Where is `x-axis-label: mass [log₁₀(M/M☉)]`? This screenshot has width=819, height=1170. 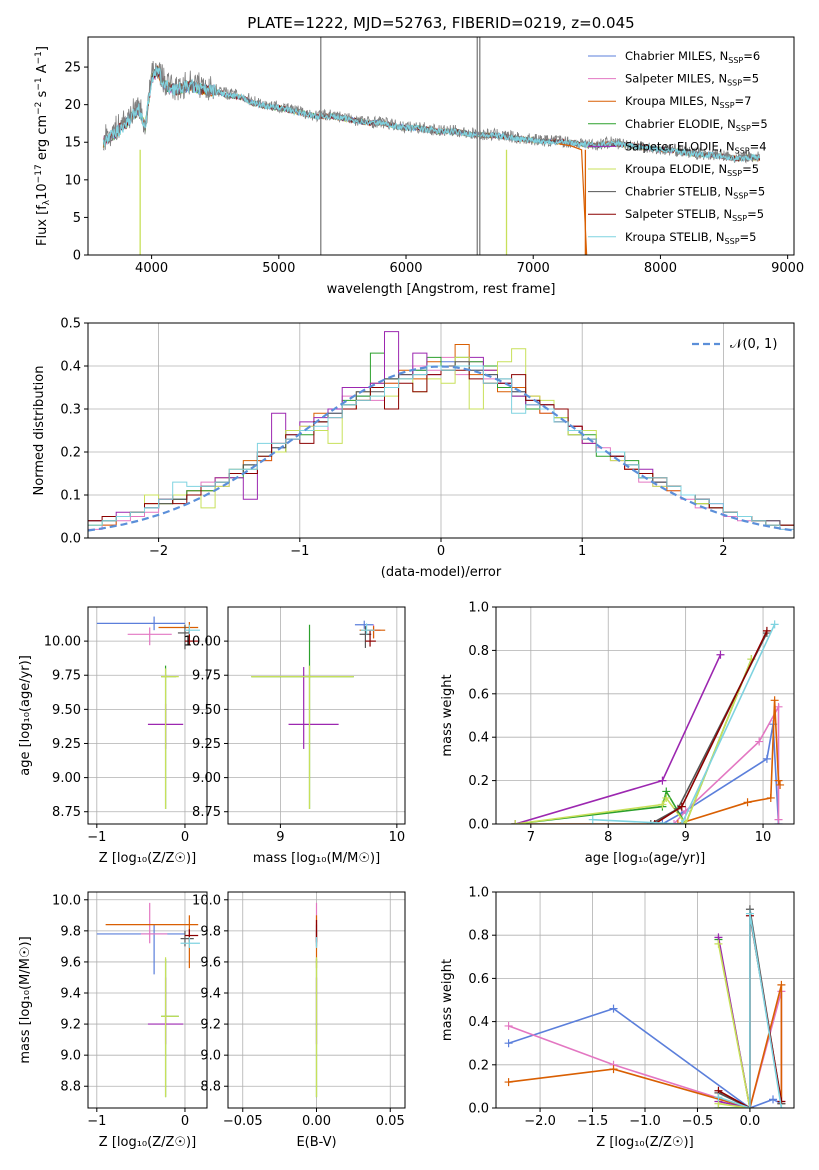 x-axis-label: mass [log₁₀(M/M☉)] is located at coordinates (316, 858).